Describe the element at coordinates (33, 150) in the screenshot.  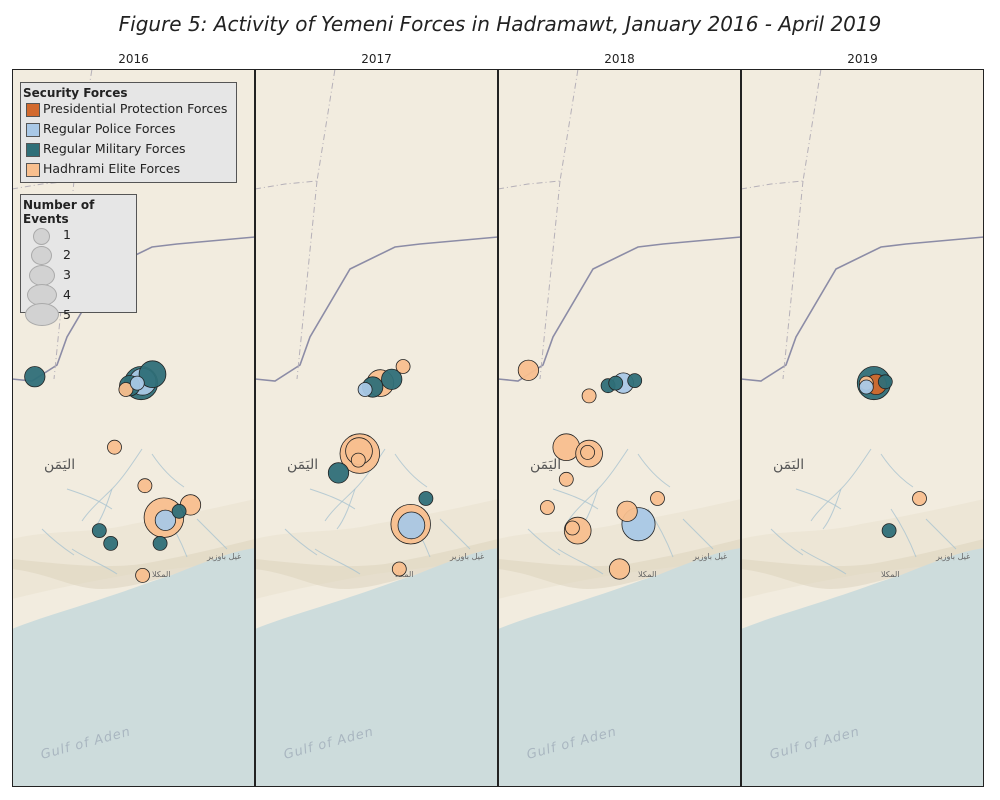
I see `military-swatch` at that location.